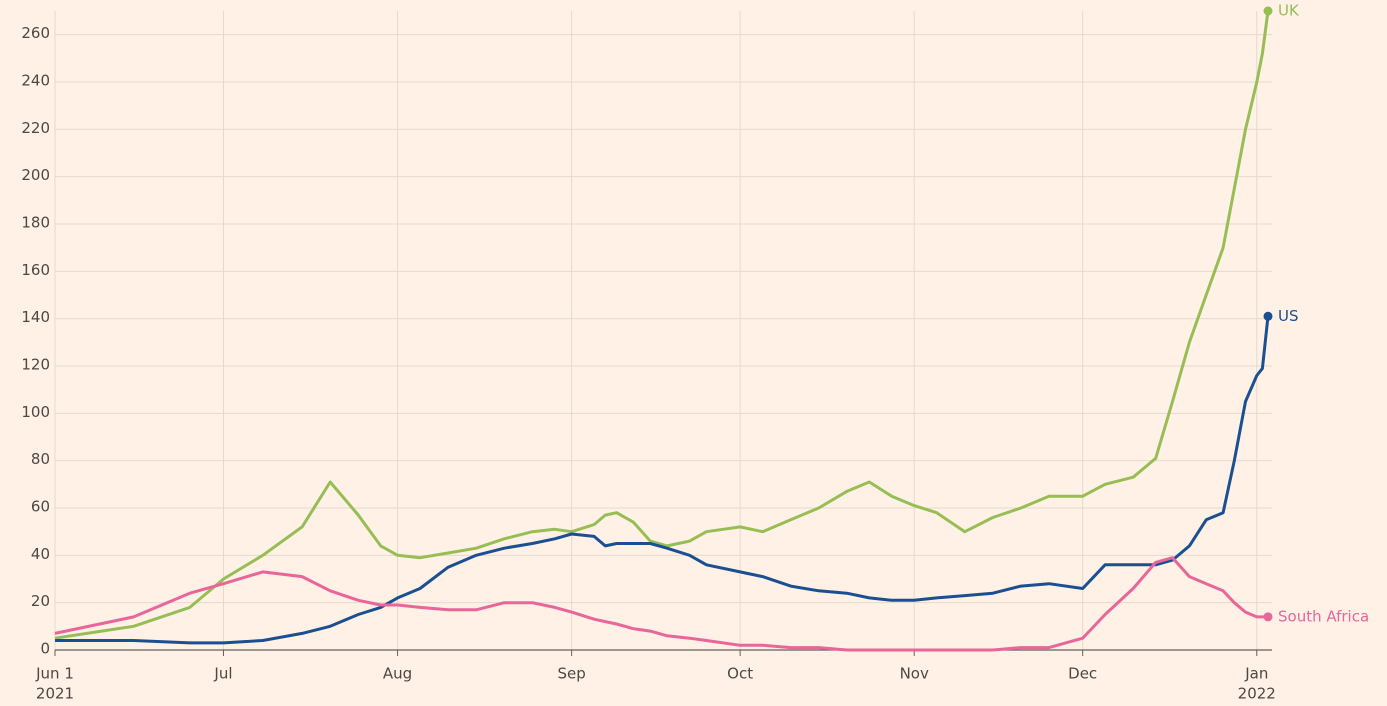 This screenshot has height=706, width=1387. I want to click on y-tick-label: 180, so click(35, 223).